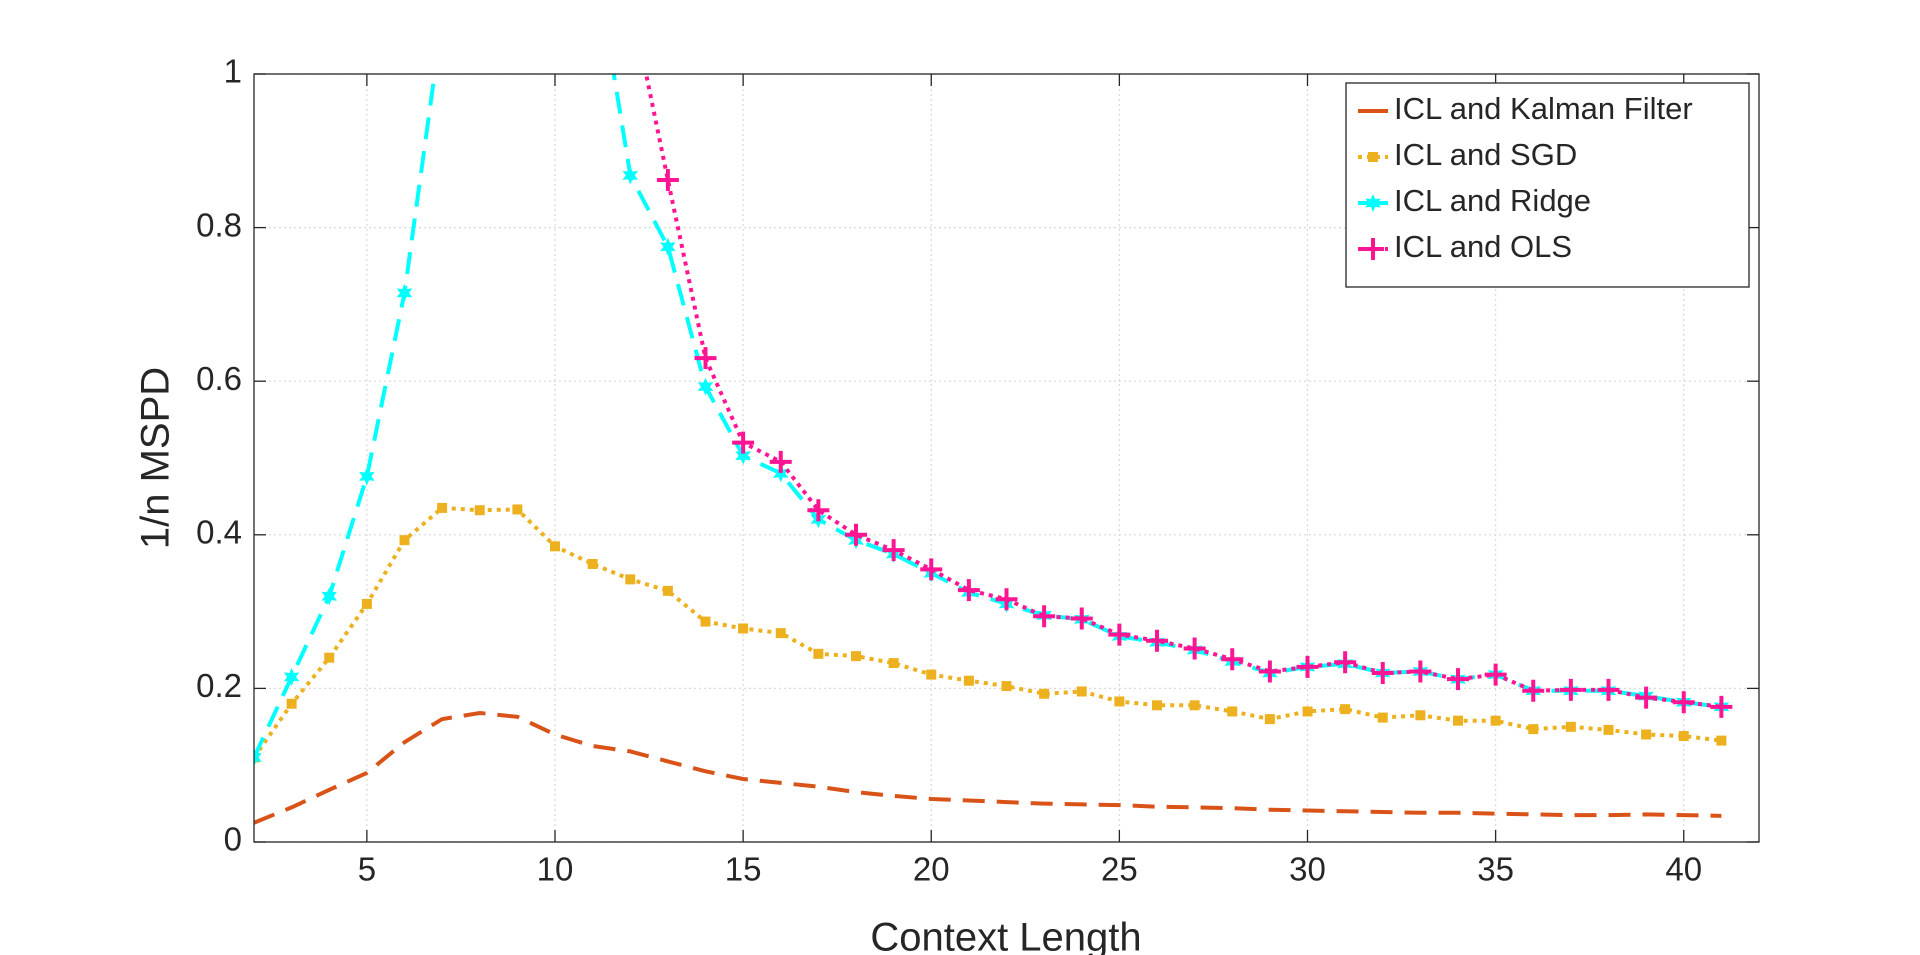 This screenshot has height=955, width=1920. I want to click on x-tick-label: 30, so click(1307, 869).